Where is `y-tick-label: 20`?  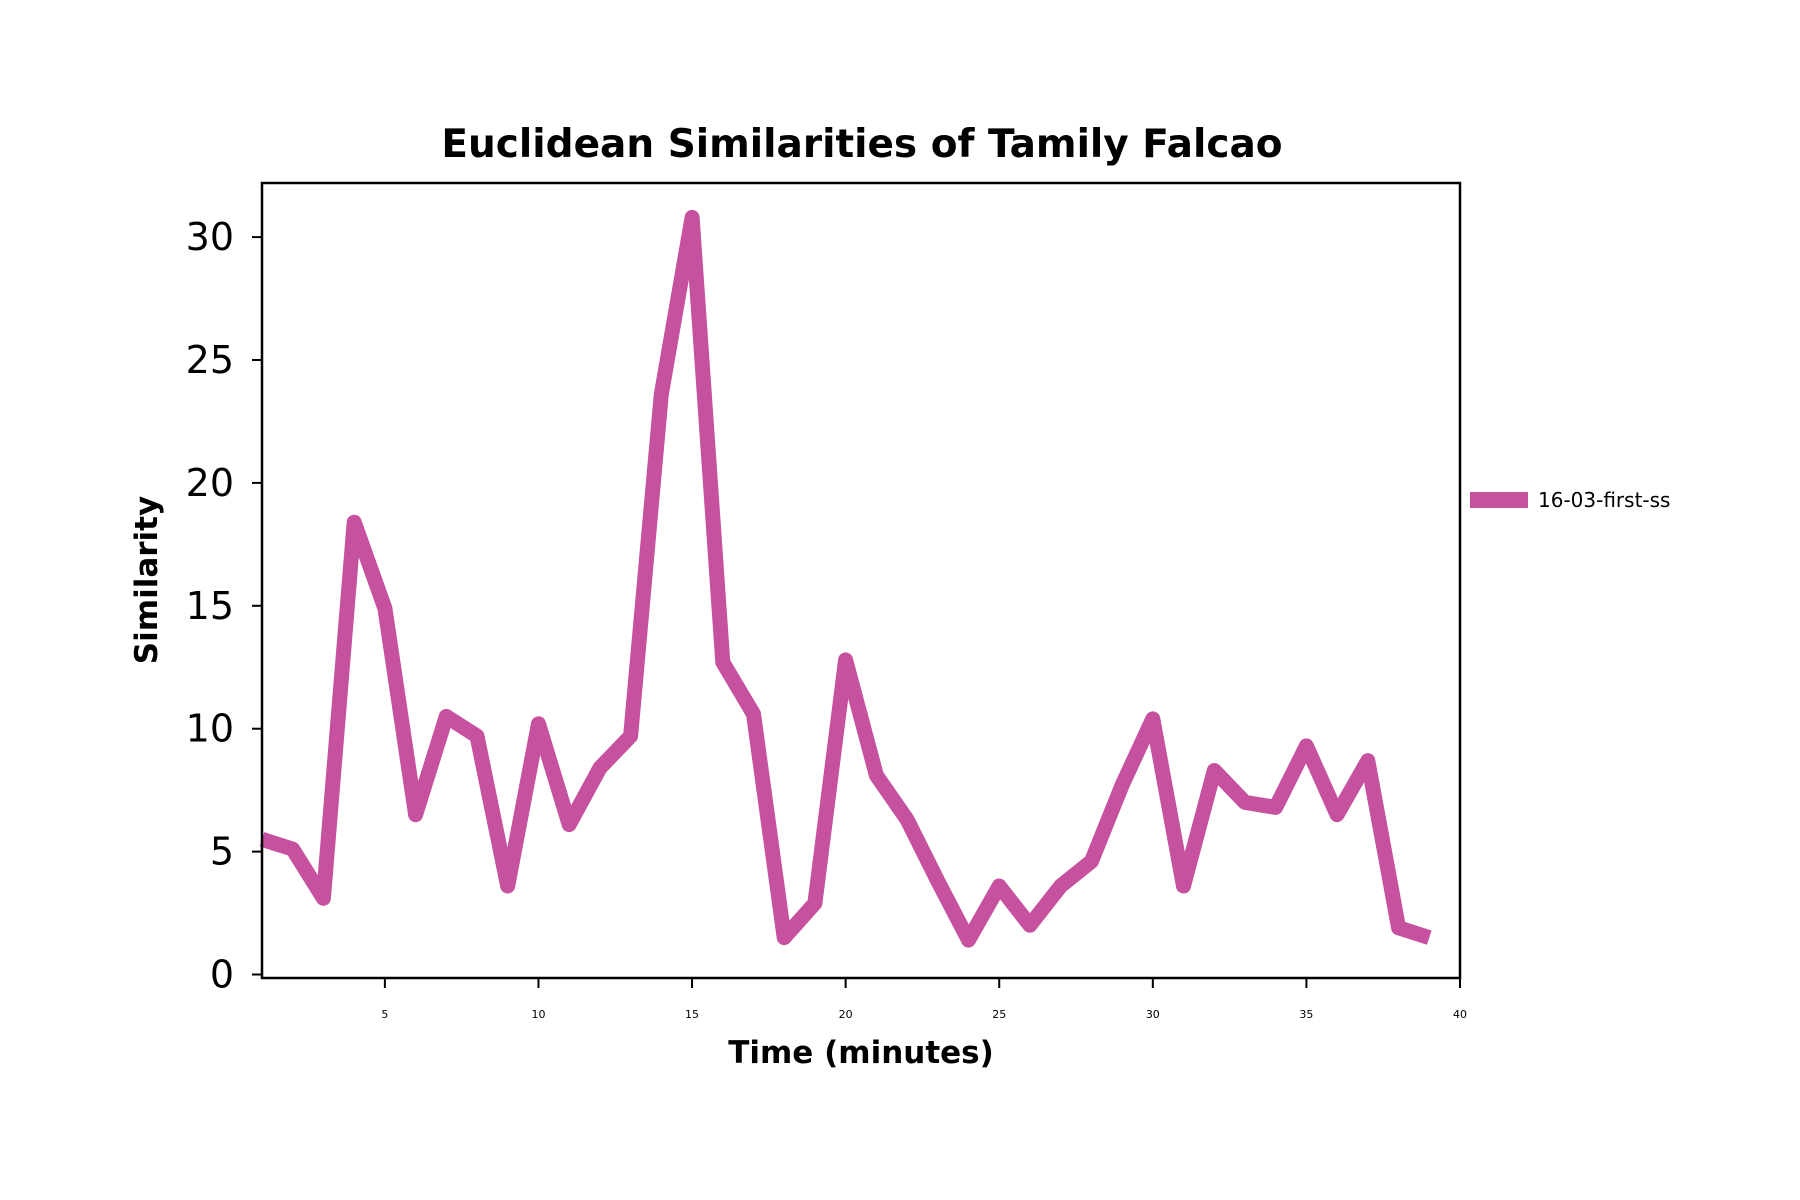 y-tick-label: 20 is located at coordinates (210, 483).